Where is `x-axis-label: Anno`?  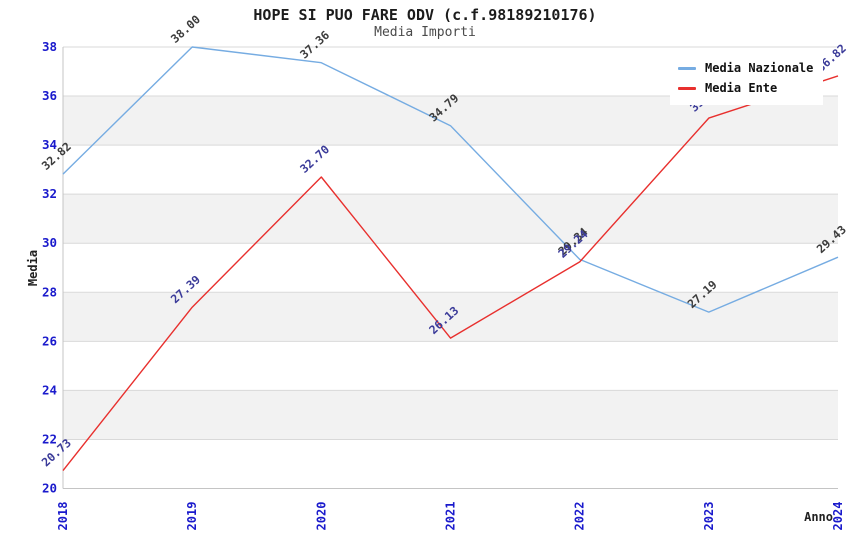 x-axis-label: Anno is located at coordinates (818, 517).